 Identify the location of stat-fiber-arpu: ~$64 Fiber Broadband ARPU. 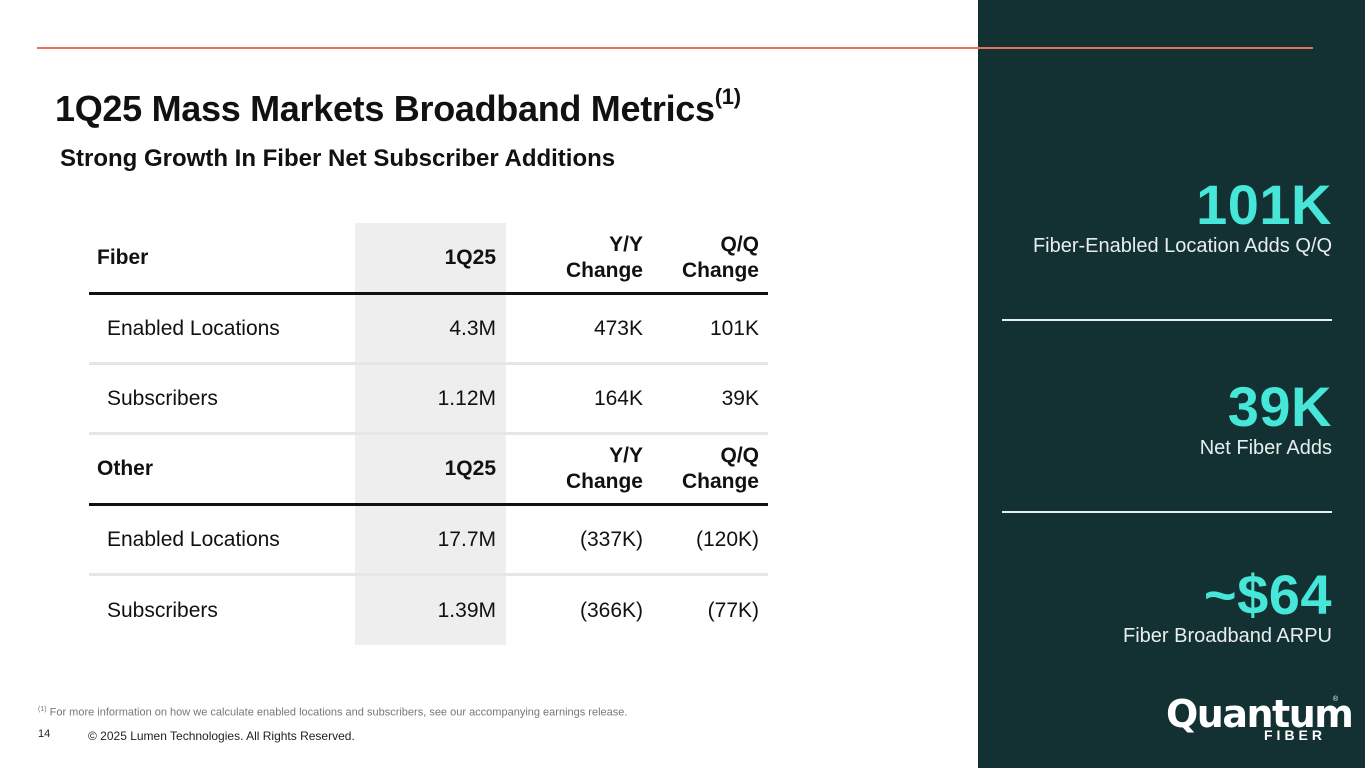
(1227, 606).